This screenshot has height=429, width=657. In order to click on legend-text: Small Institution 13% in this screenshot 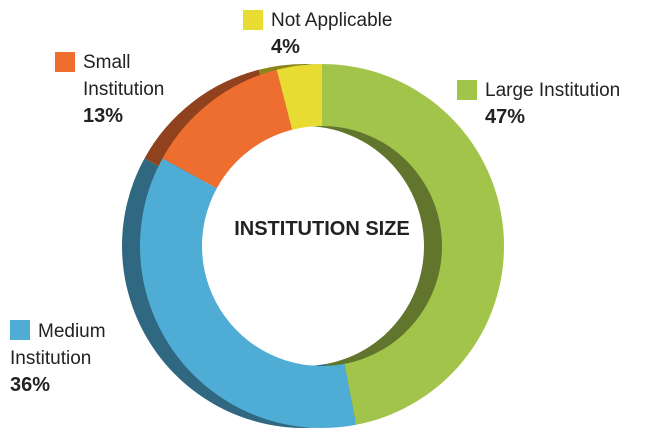, I will do `click(144, 89)`.